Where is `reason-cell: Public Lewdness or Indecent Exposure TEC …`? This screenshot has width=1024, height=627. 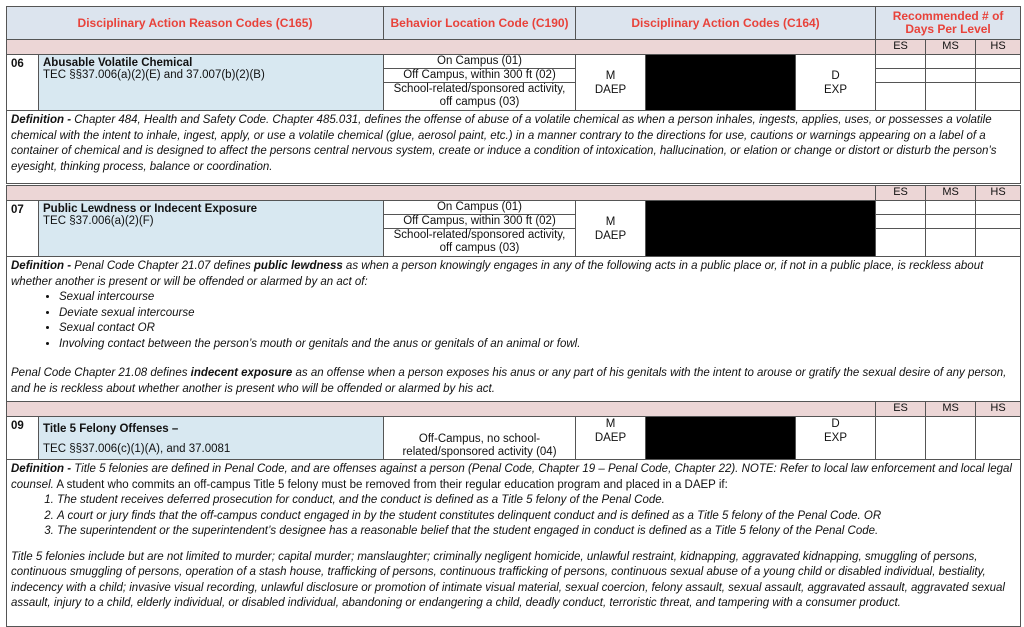 reason-cell: Public Lewdness or Indecent Exposure TEC … is located at coordinates (211, 228).